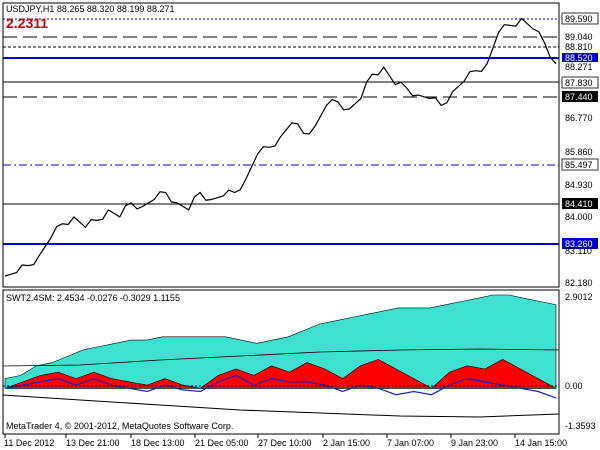  I want to click on price-label-88520: 88.520, so click(580, 58).